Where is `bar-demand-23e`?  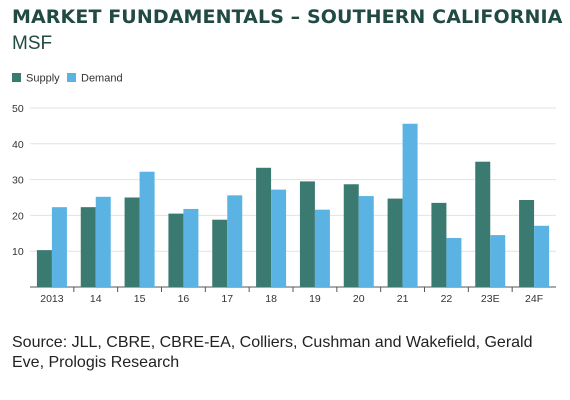 bar-demand-23e is located at coordinates (498, 261).